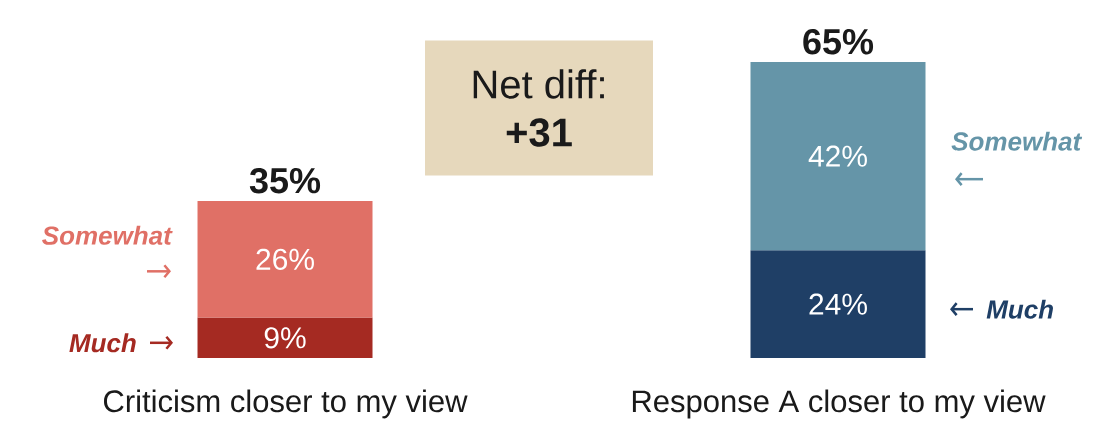 This screenshot has width=1117, height=422. I want to click on annotation: +31, so click(539, 132).